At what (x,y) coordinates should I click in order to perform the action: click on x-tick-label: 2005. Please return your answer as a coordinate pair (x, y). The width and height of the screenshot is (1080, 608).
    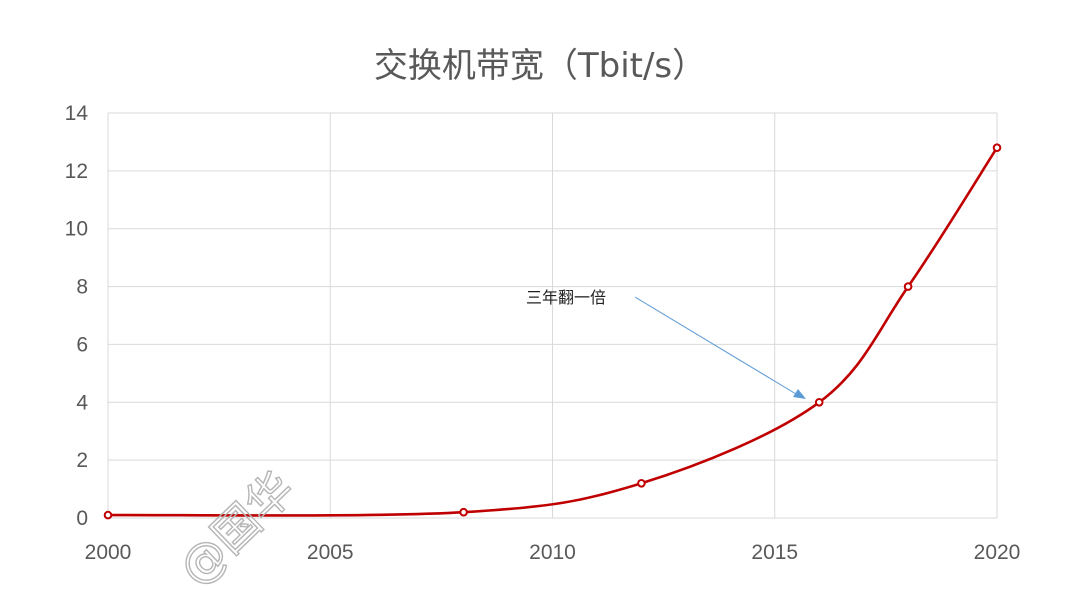
    Looking at the image, I should click on (330, 552).